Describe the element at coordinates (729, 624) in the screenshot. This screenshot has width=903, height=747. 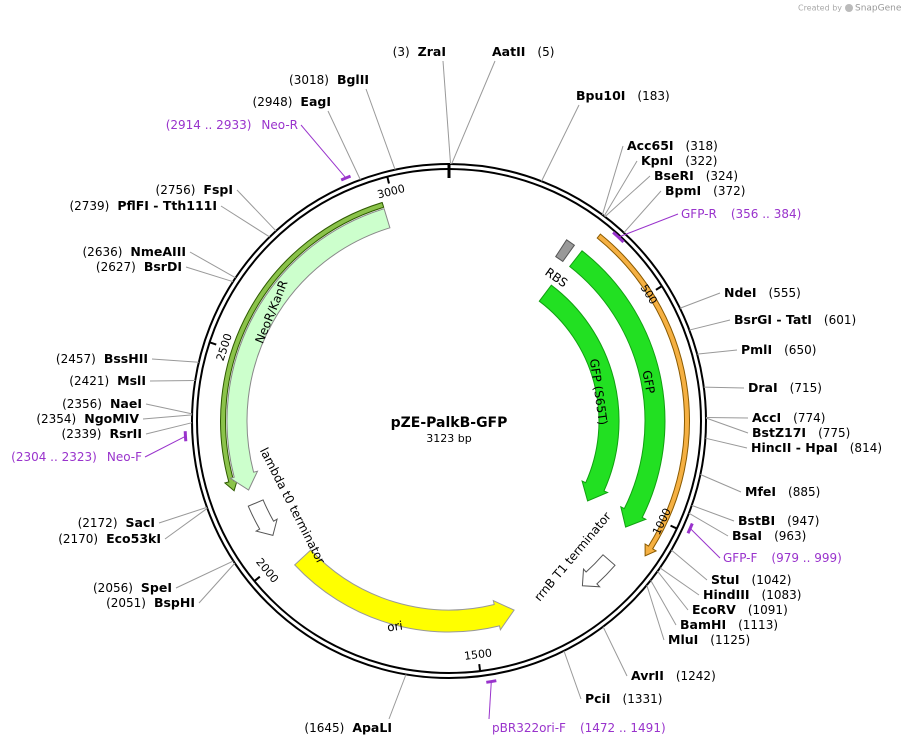
I see `site-label: BamHI (1113)` at that location.